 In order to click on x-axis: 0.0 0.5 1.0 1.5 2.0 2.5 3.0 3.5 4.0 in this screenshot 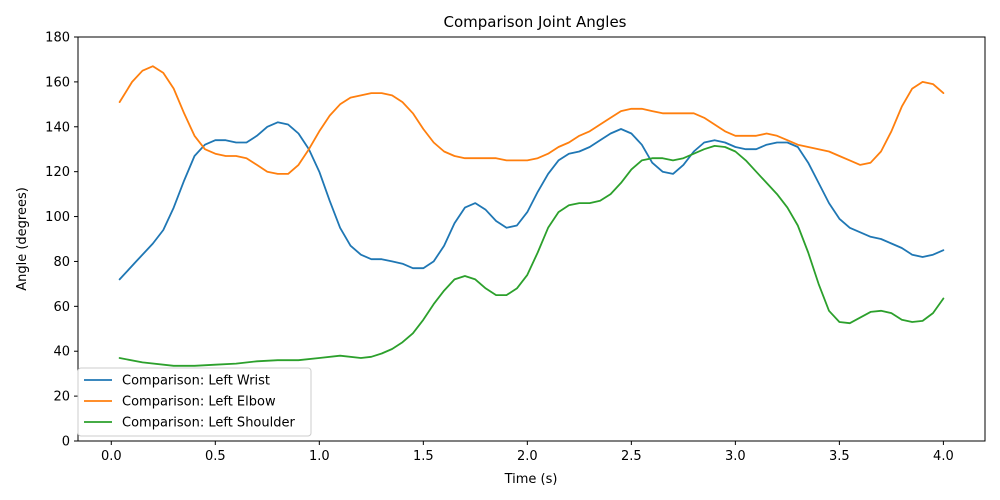, I will do `click(527, 452)`.